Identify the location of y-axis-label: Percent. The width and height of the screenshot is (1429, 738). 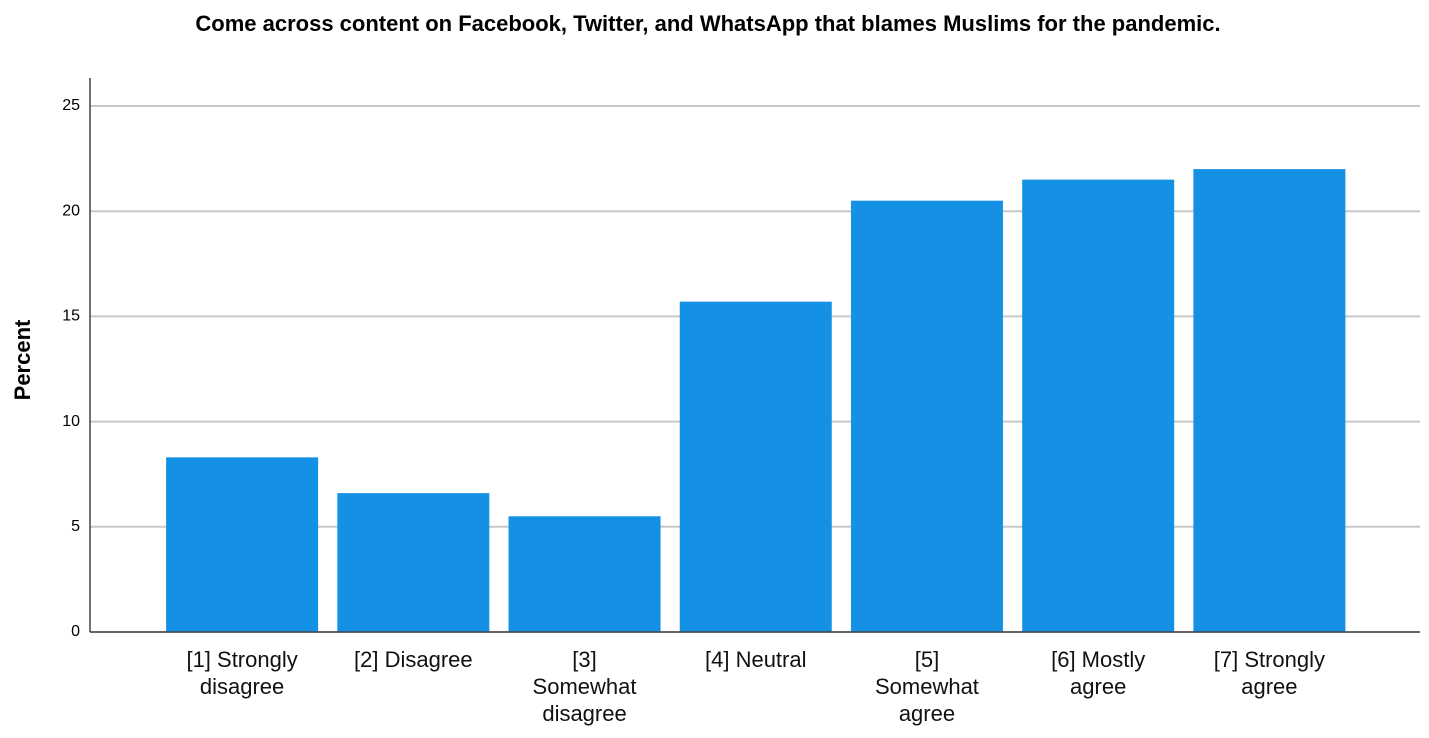
(22, 359).